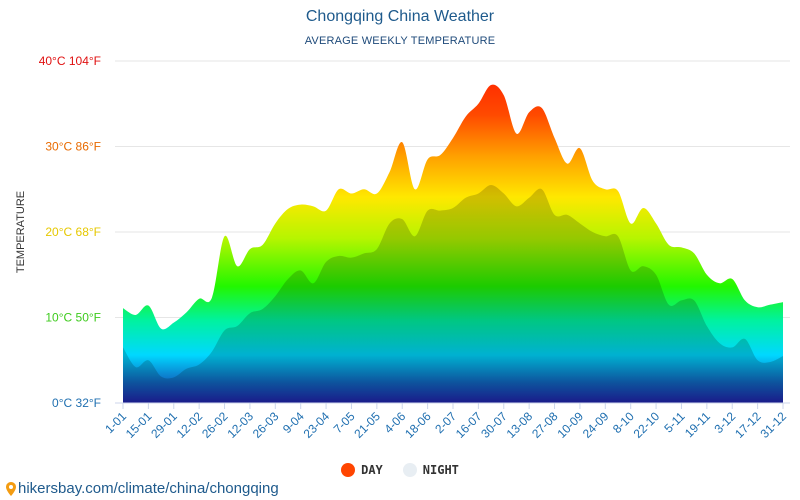  What do you see at coordinates (139, 425) in the screenshot?
I see `x-tick-label: 15-01` at bounding box center [139, 425].